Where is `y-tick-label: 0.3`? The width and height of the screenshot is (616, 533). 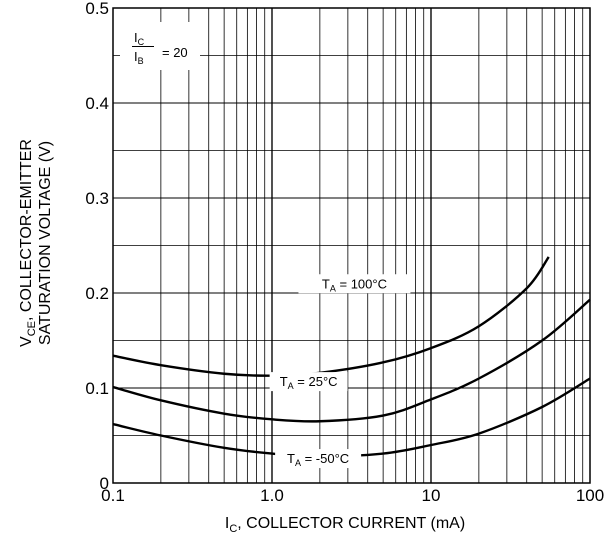
y-tick-label: 0.3 is located at coordinates (97, 198).